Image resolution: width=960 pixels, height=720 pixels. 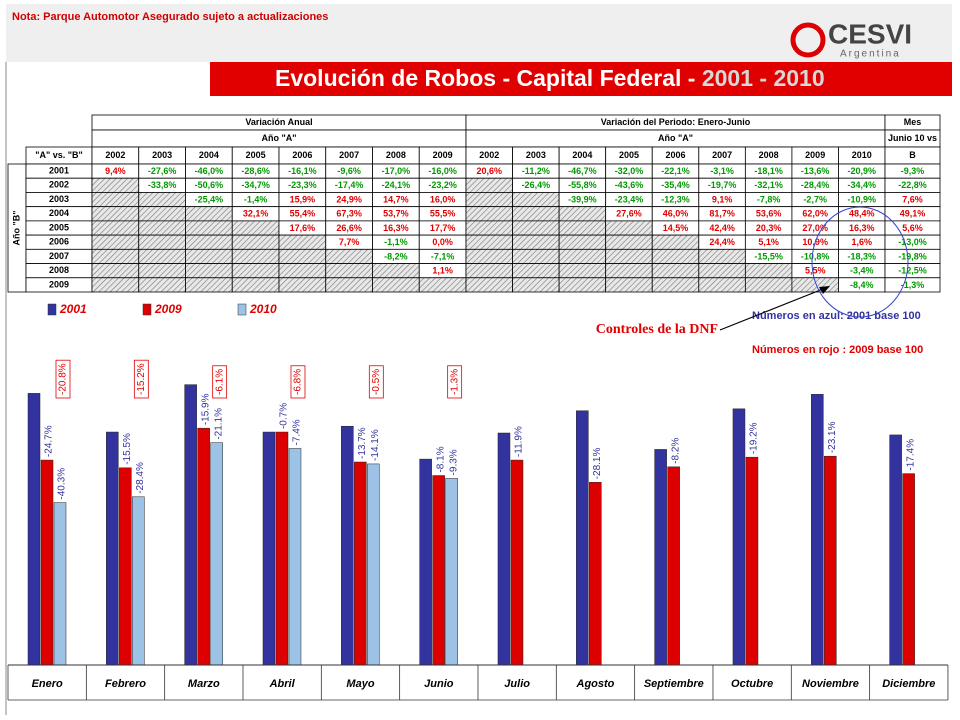 What do you see at coordinates (278, 138) in the screenshot?
I see `sub-header: Año "A"` at bounding box center [278, 138].